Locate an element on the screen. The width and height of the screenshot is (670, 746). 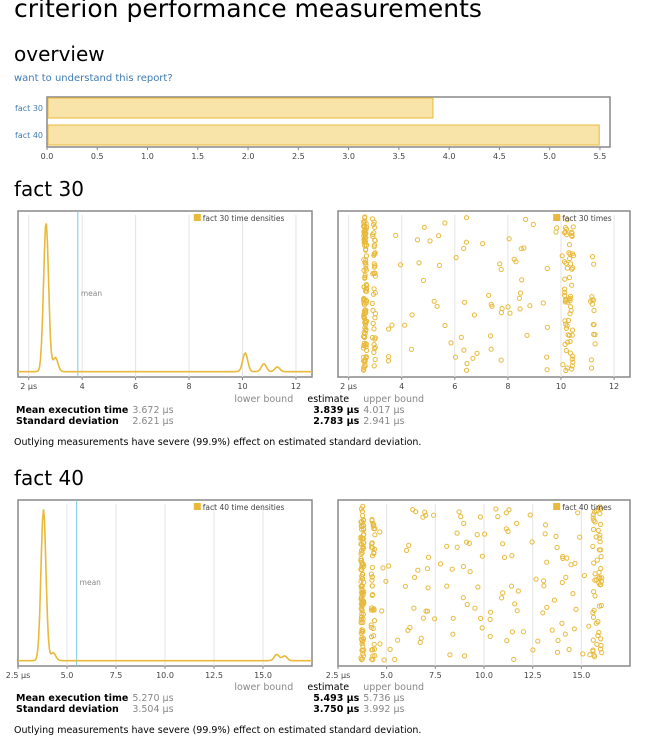
fact40-times-chart: 2.5 μs 5.0 7.5 10.0 12.5 15.0 fact 40 times is located at coordinates (478, 589).